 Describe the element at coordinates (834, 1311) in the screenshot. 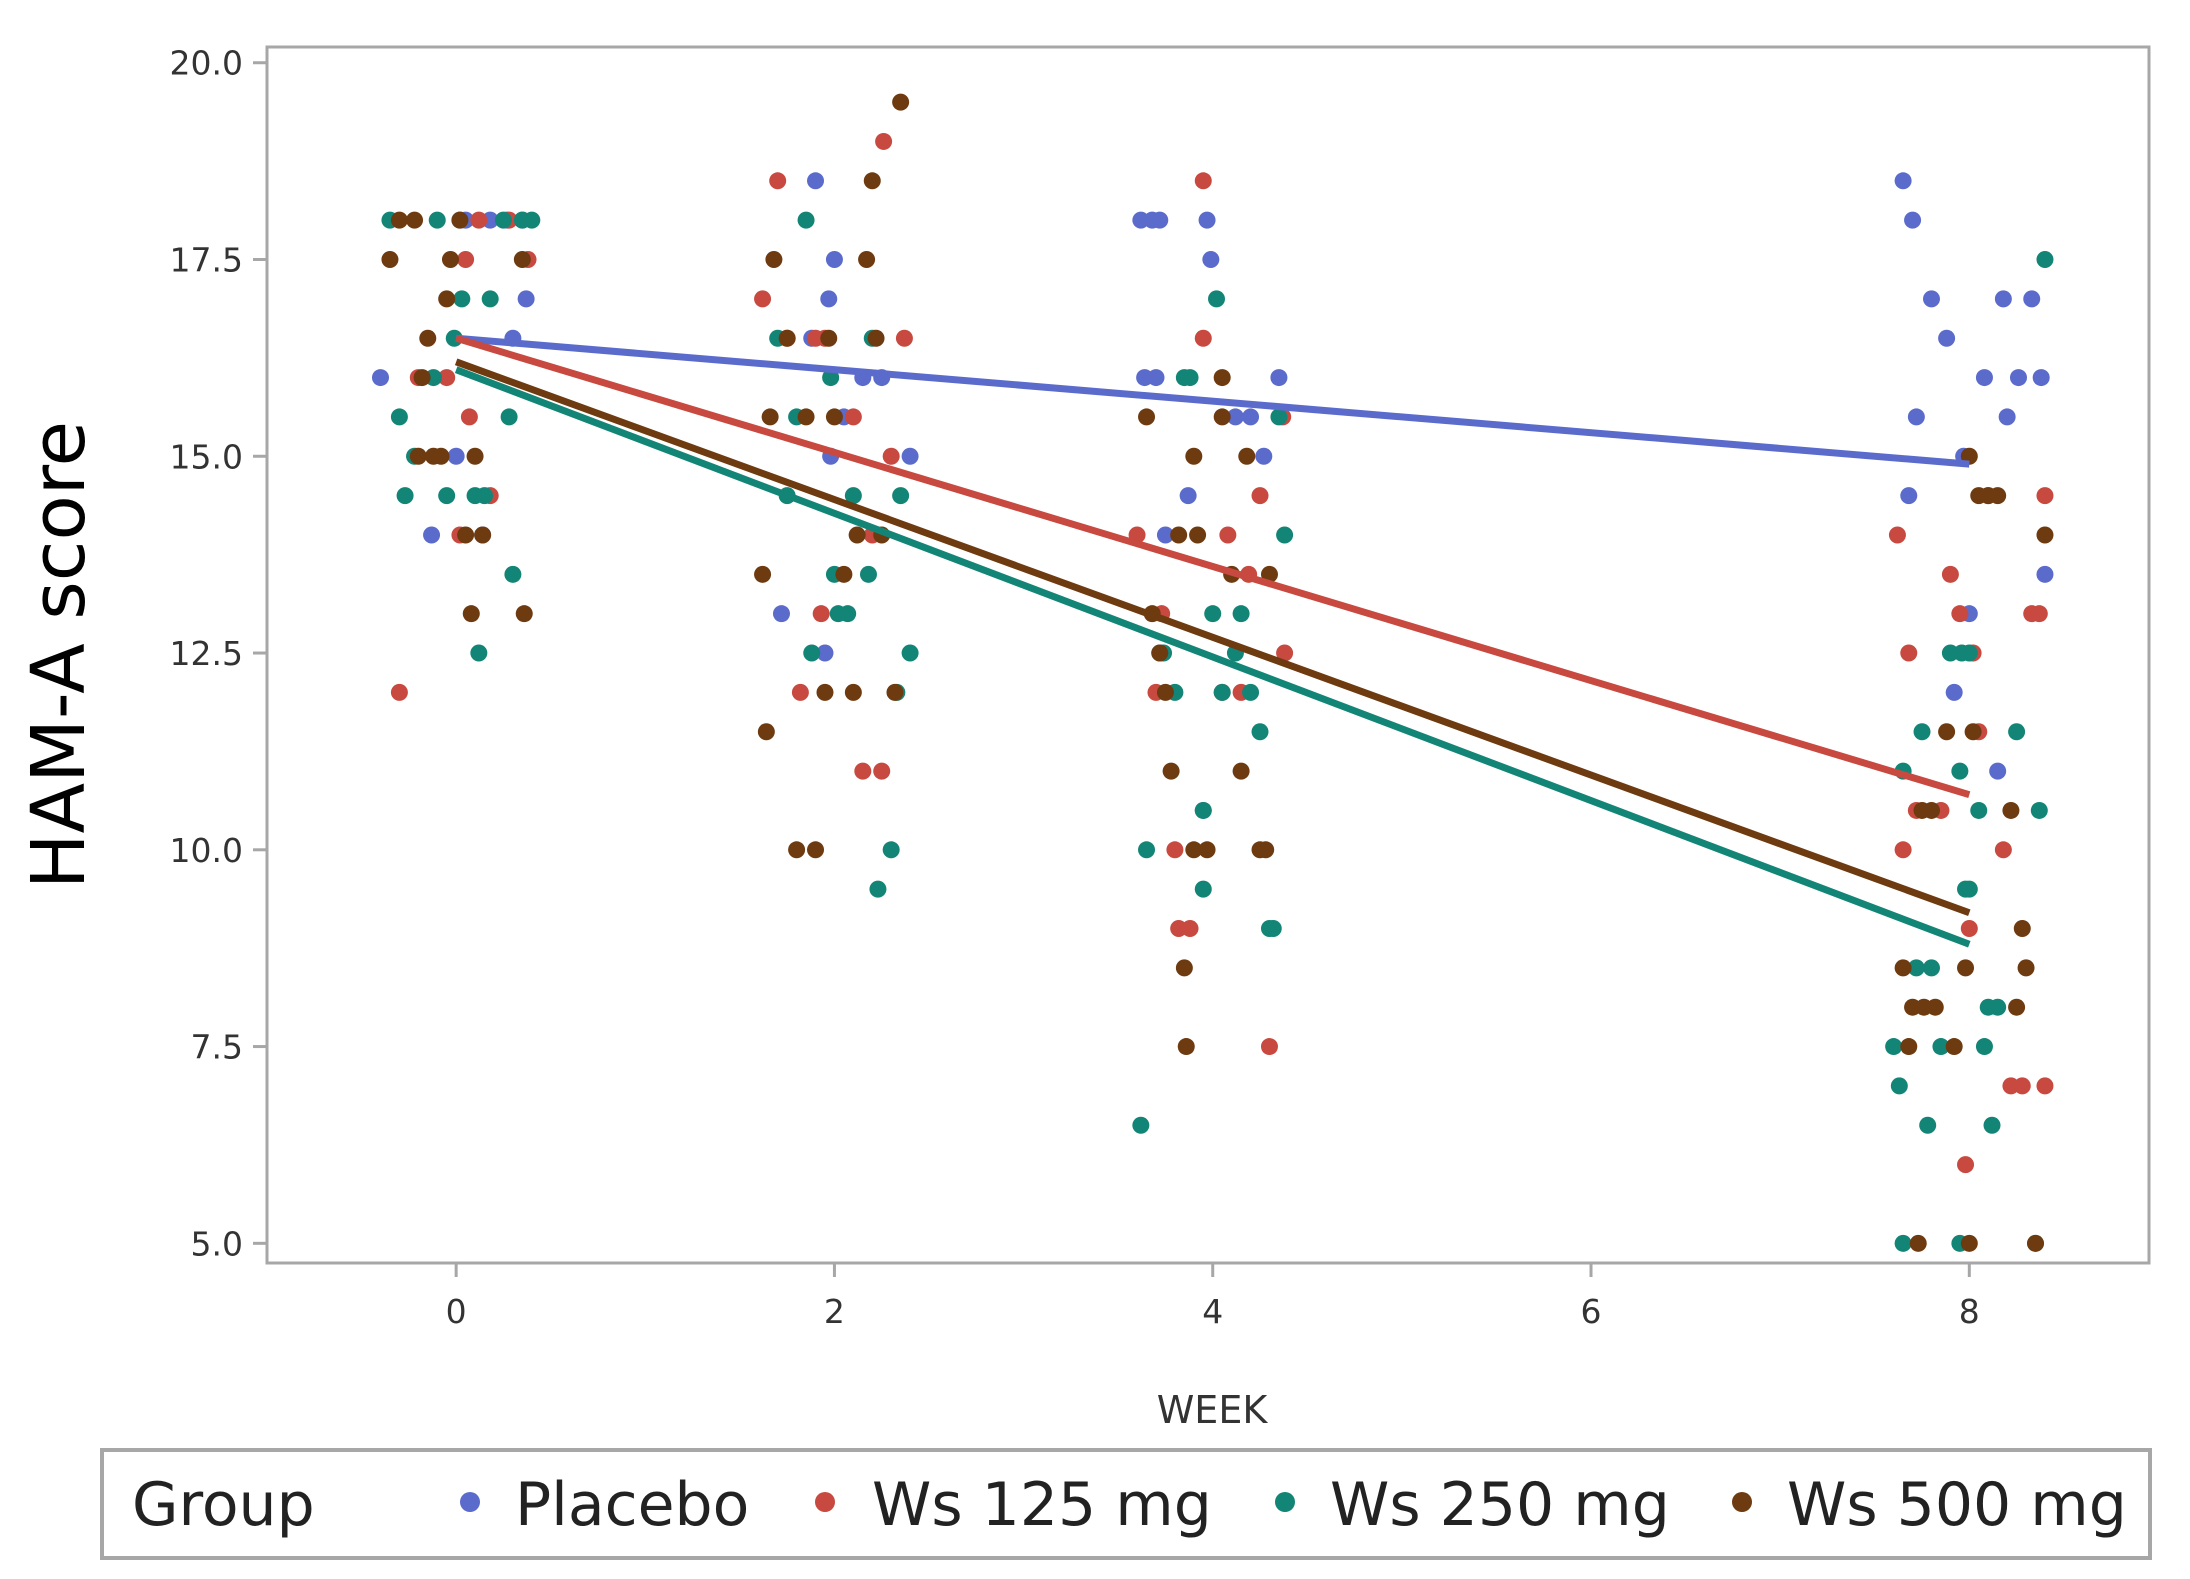

I see `x-tick-label: 2` at that location.